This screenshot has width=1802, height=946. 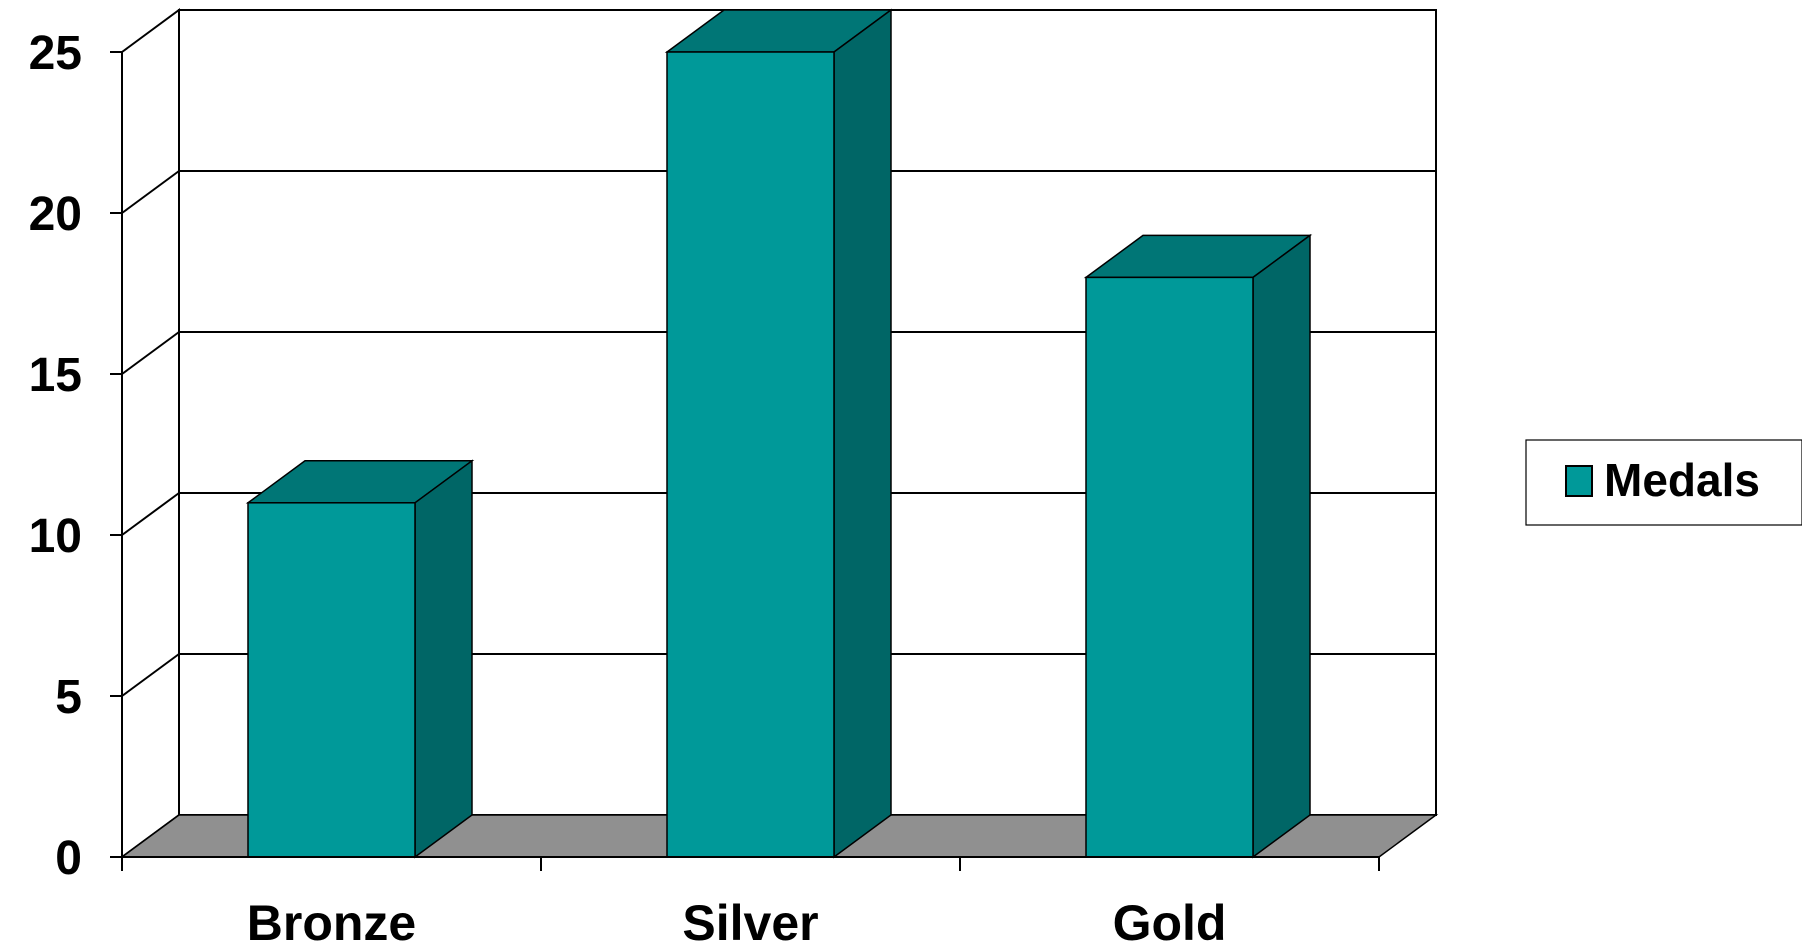 I want to click on bar-side-bronze, so click(x=443, y=659).